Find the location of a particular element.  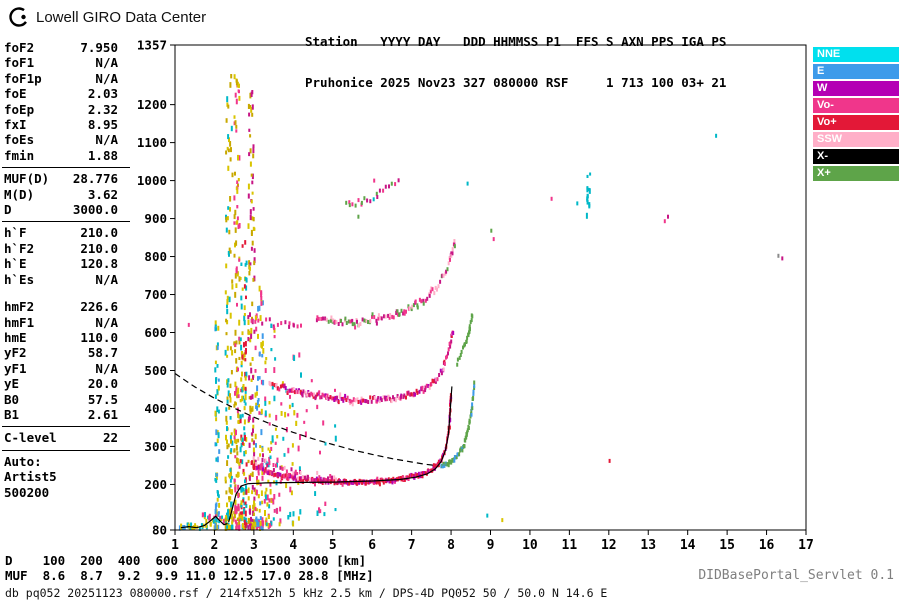

row-value: 12.5 is located at coordinates (238, 575).